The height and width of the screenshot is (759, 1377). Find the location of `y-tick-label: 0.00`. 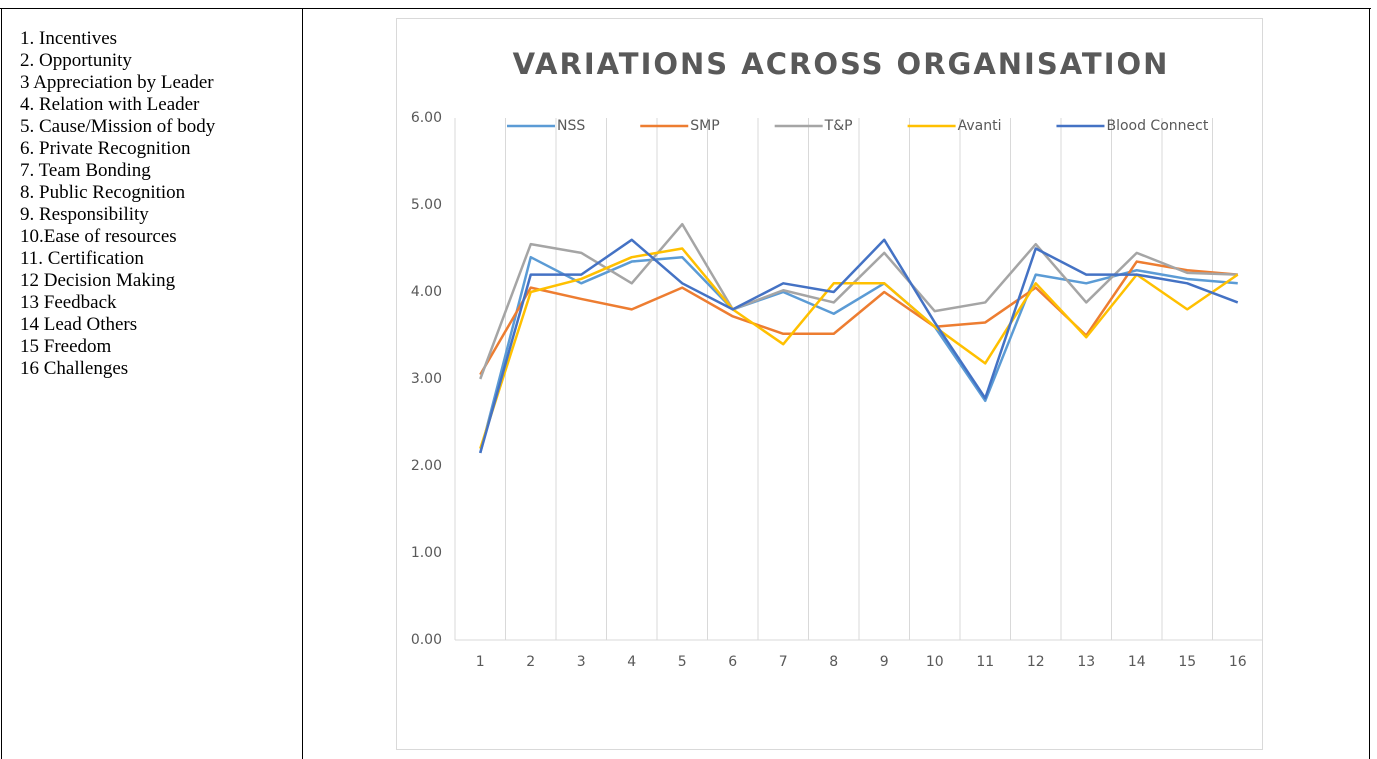

y-tick-label: 0.00 is located at coordinates (426, 640).